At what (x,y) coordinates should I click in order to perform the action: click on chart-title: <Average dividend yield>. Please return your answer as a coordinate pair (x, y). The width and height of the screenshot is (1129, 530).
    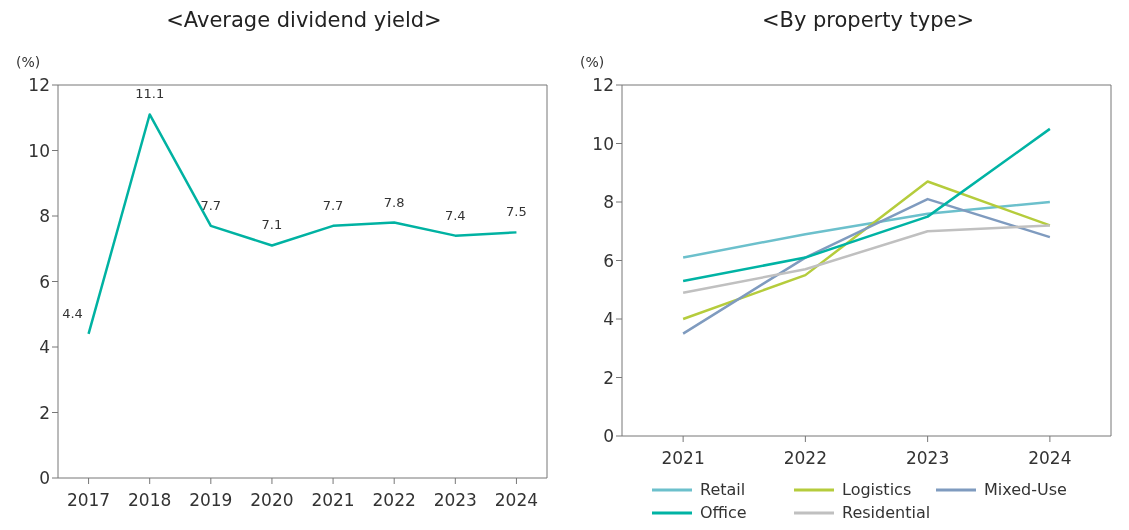
    Looking at the image, I should click on (304, 21).